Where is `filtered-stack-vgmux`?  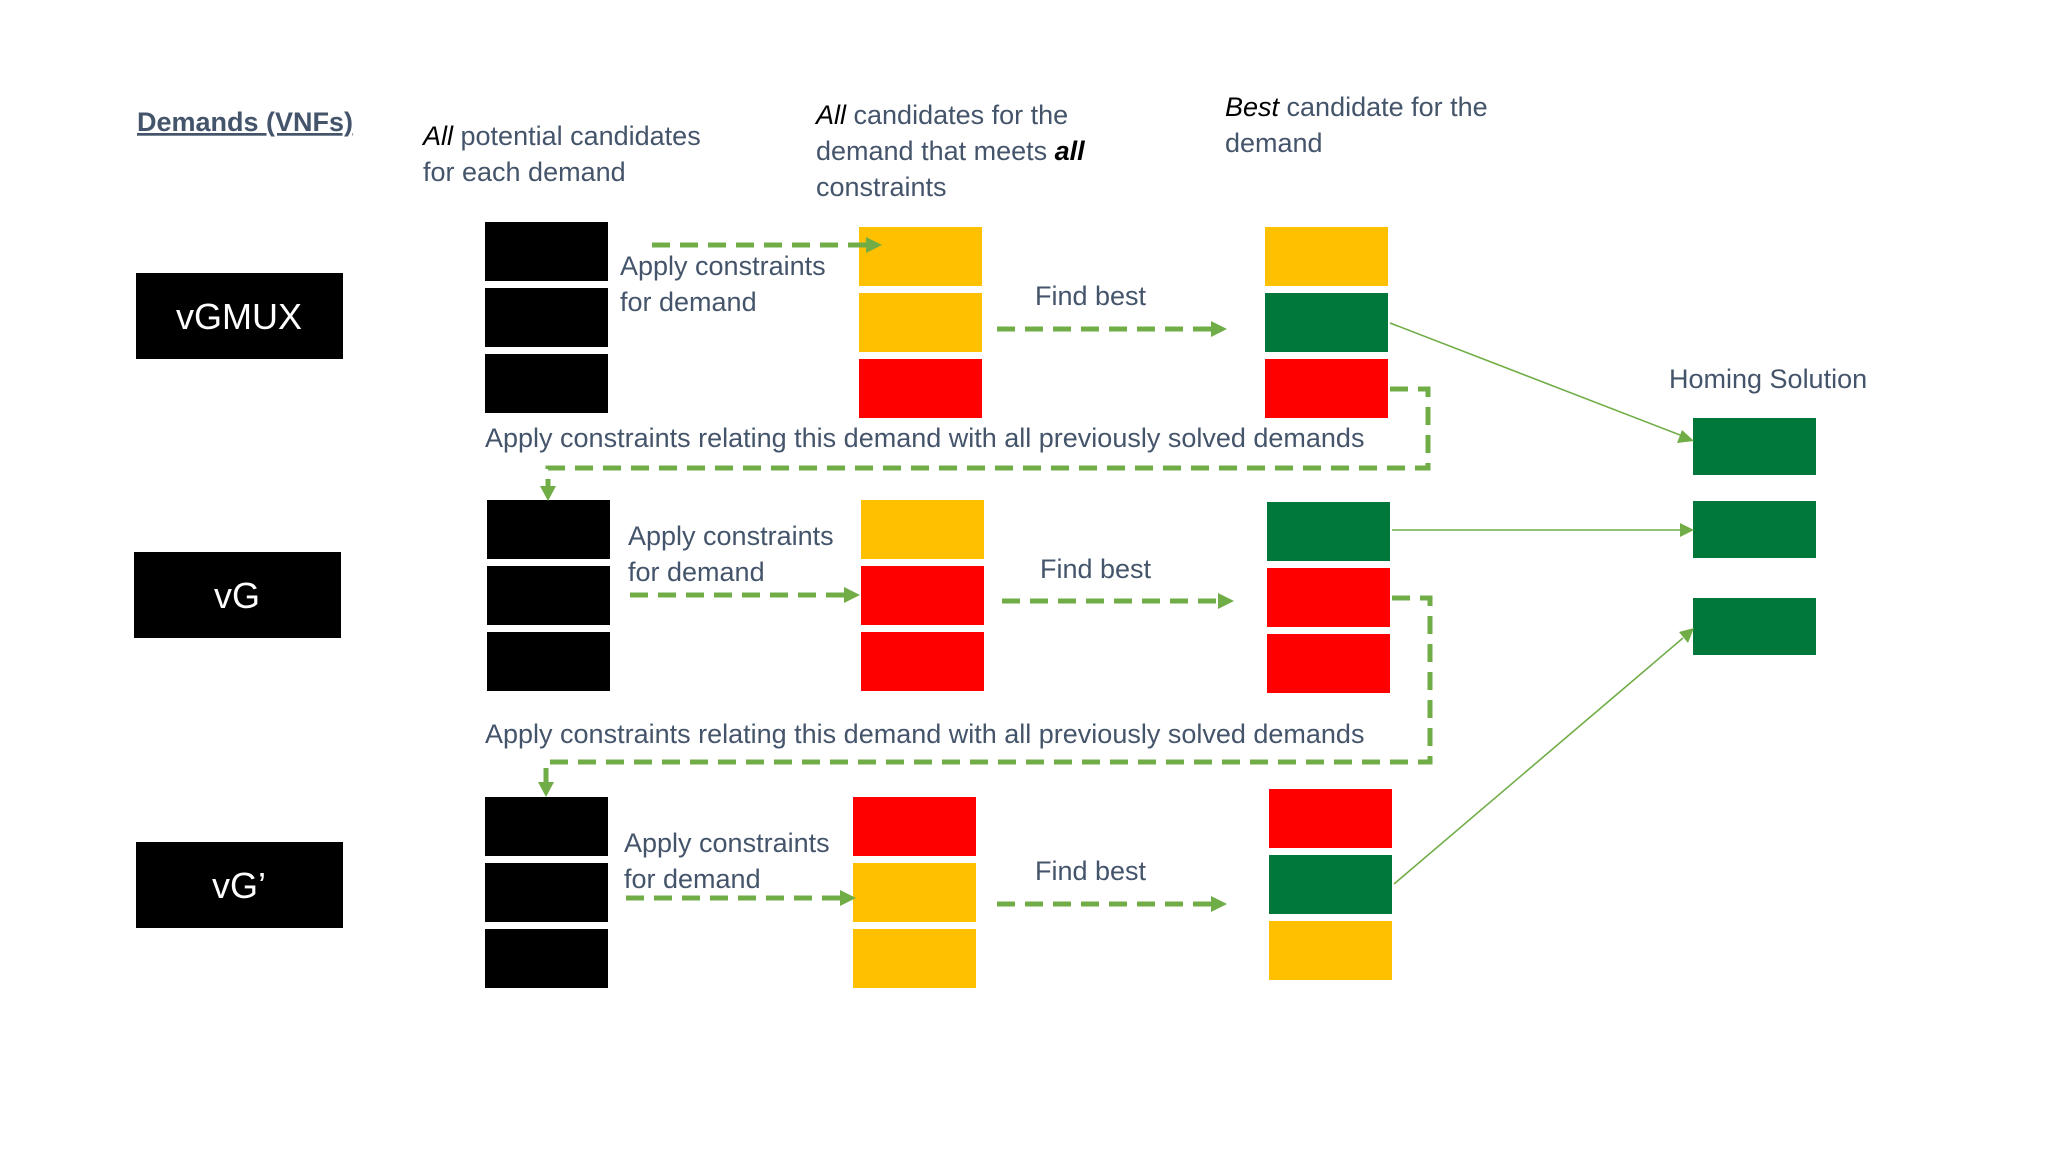
filtered-stack-vgmux is located at coordinates (920, 322).